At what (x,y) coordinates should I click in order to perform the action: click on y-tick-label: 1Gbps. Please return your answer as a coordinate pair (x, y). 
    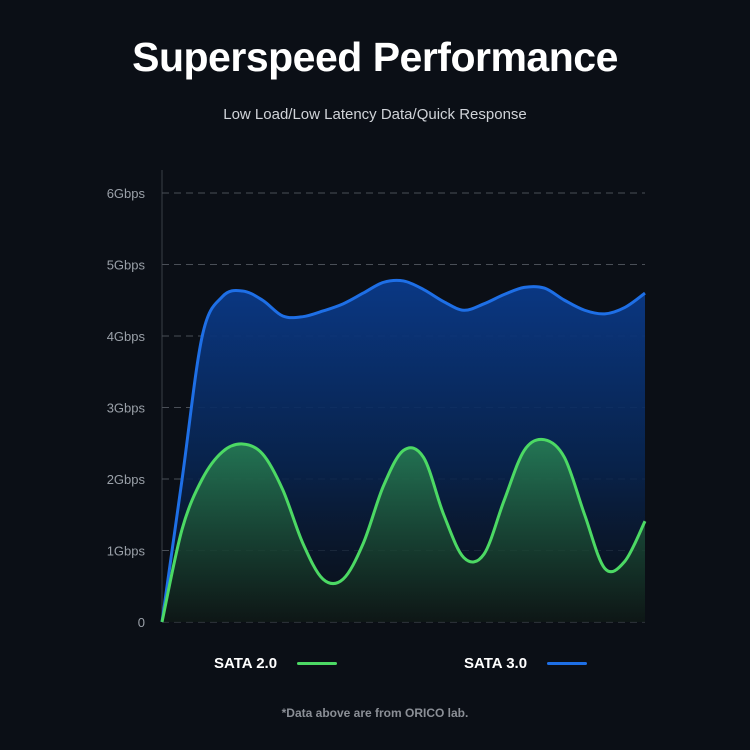
    Looking at the image, I should click on (126, 551).